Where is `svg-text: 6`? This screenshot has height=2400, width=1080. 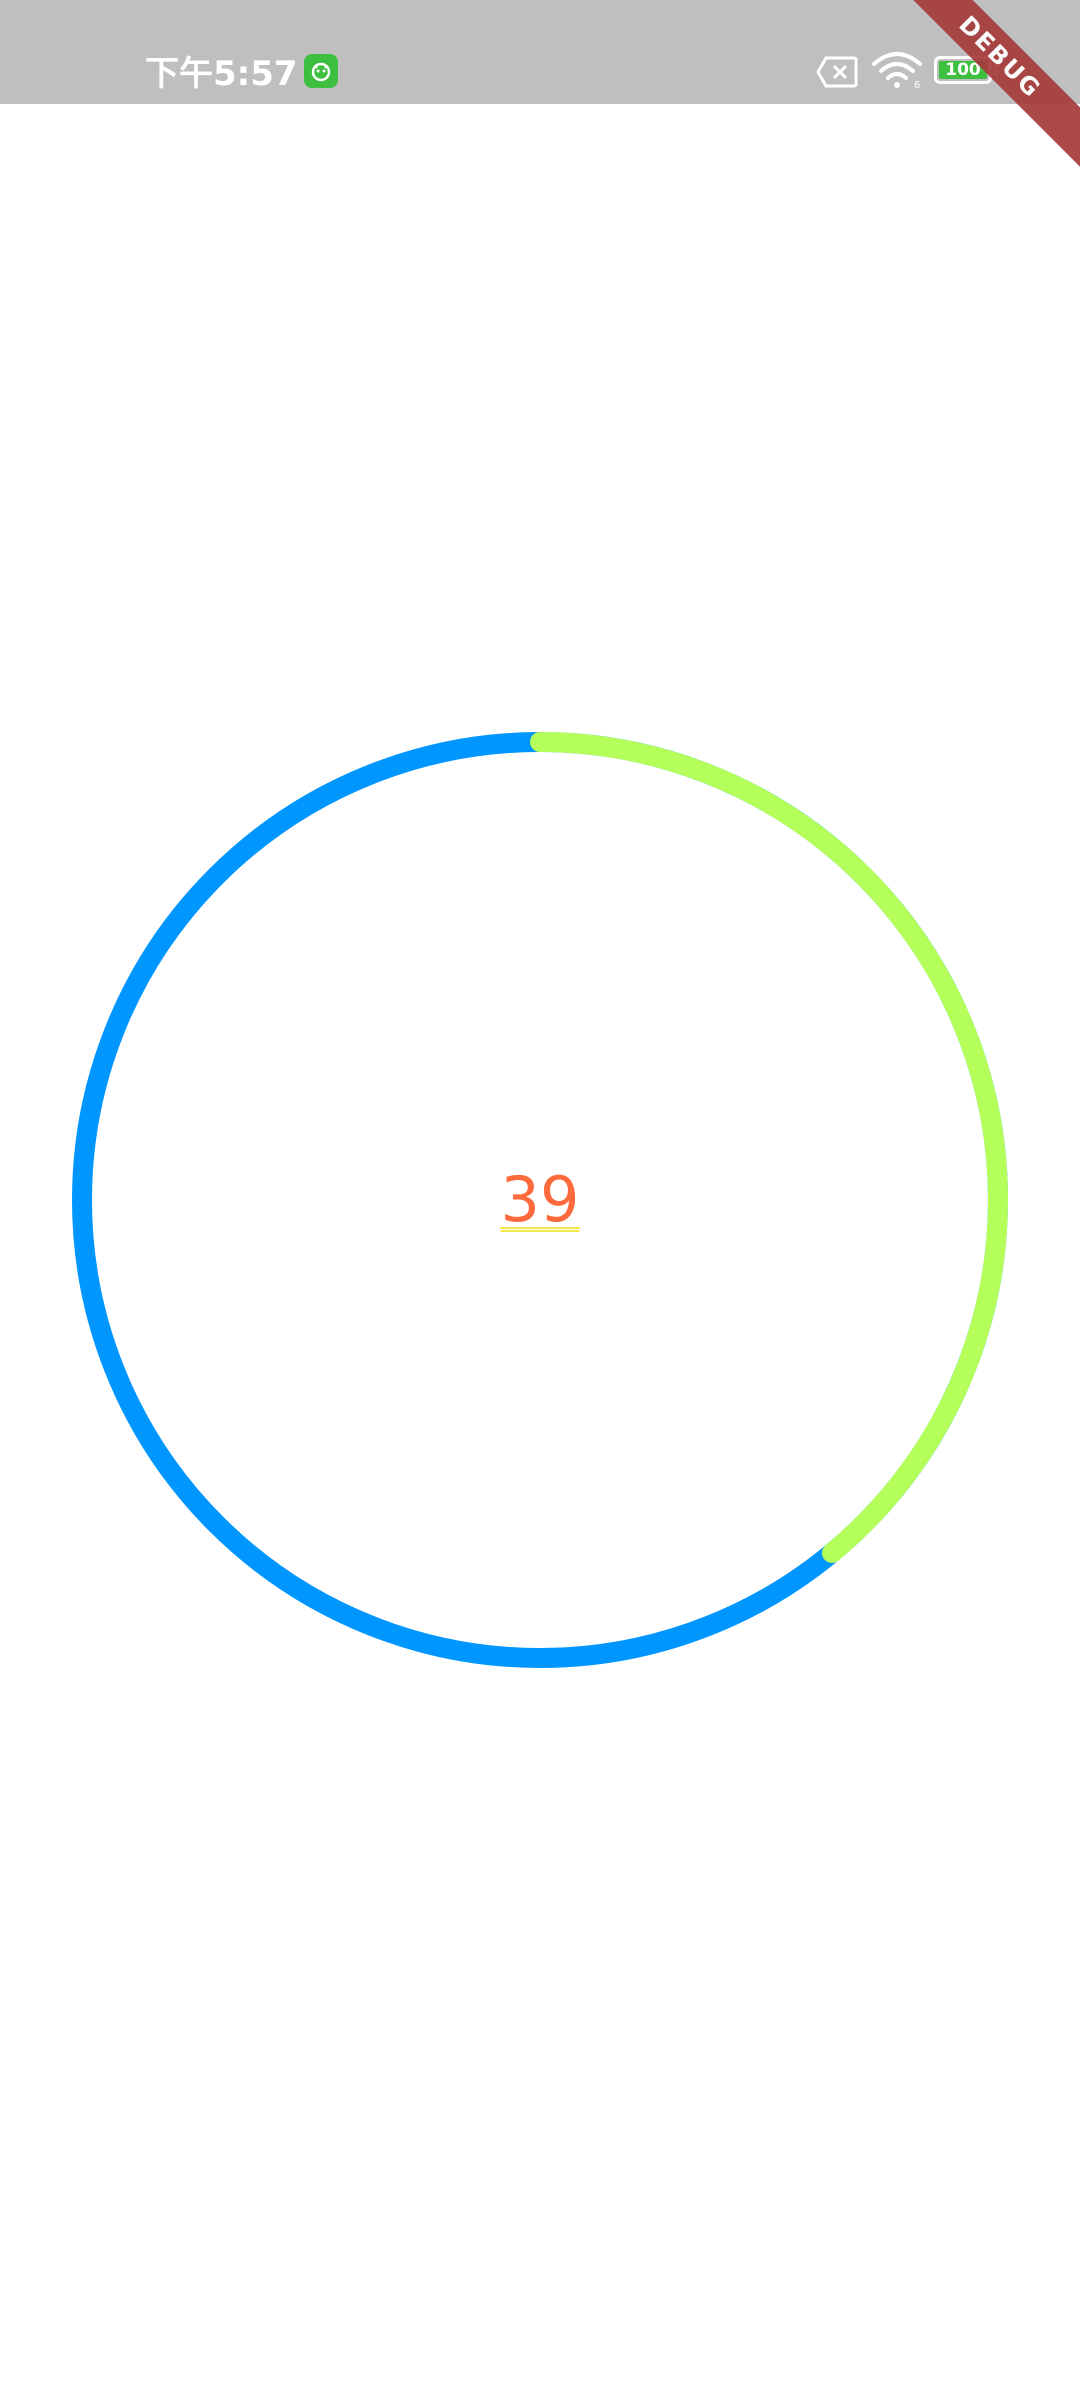
svg-text: 6 is located at coordinates (917, 85).